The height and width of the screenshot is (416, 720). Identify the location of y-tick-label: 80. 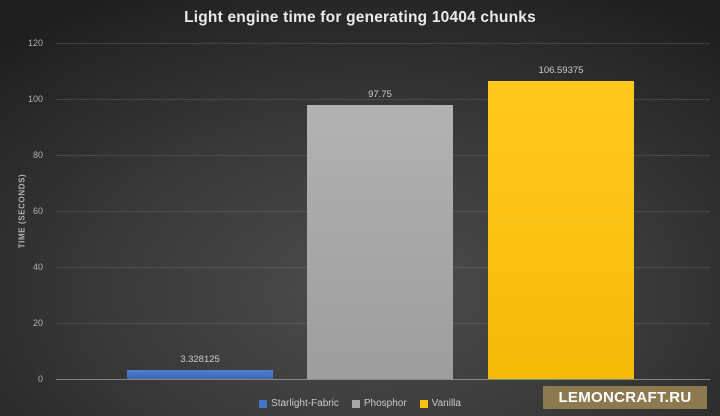
(37, 155).